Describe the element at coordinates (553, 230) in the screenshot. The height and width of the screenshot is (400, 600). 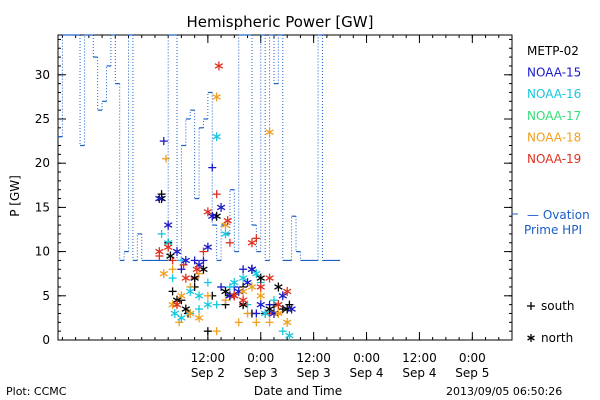
I see `ovation-legend-label: Prime HPI` at that location.